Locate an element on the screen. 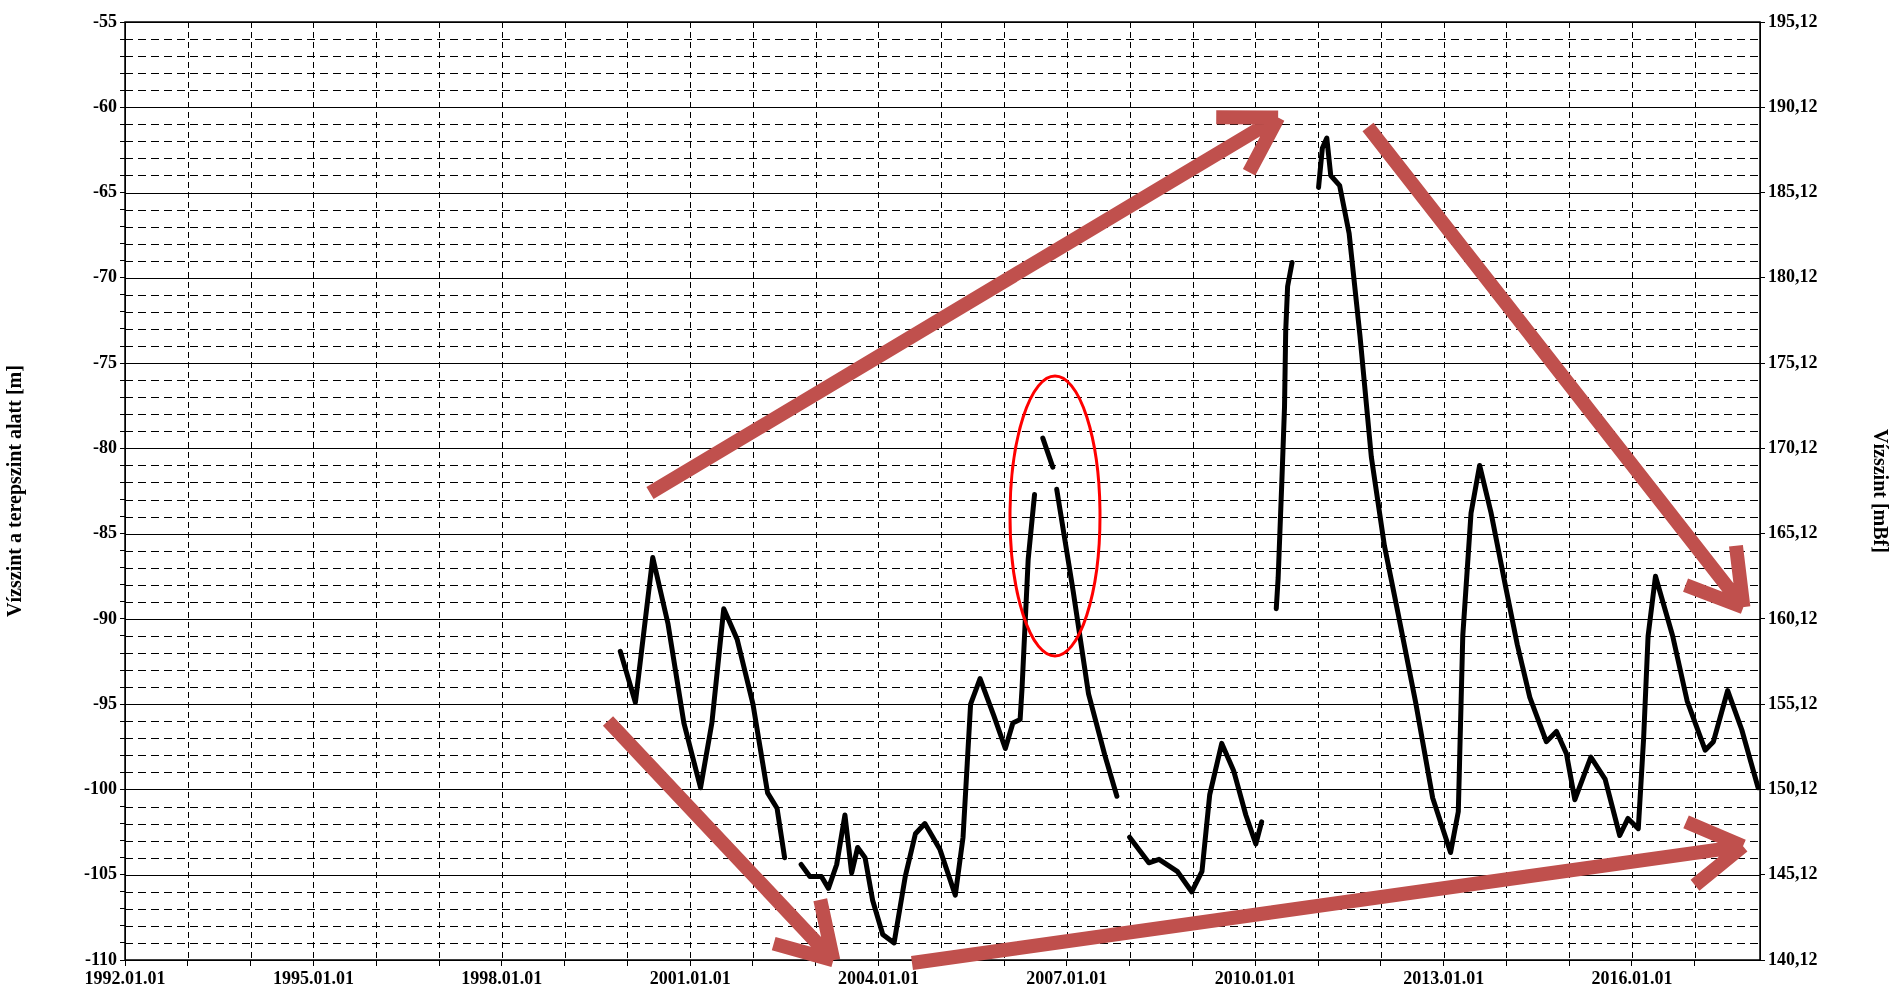 This screenshot has height=1003, width=1895. x-tick-label: 1995.01.01 is located at coordinates (313, 978).